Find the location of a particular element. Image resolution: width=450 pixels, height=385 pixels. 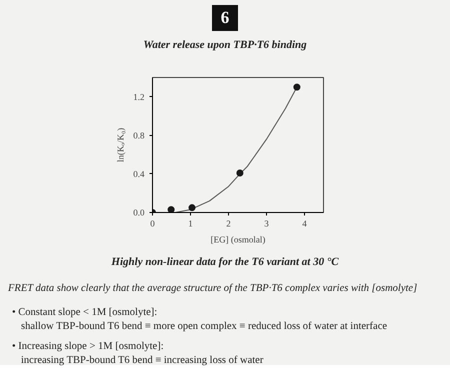

chart-title: Water release upon TBP·T6 binding is located at coordinates (225, 45).